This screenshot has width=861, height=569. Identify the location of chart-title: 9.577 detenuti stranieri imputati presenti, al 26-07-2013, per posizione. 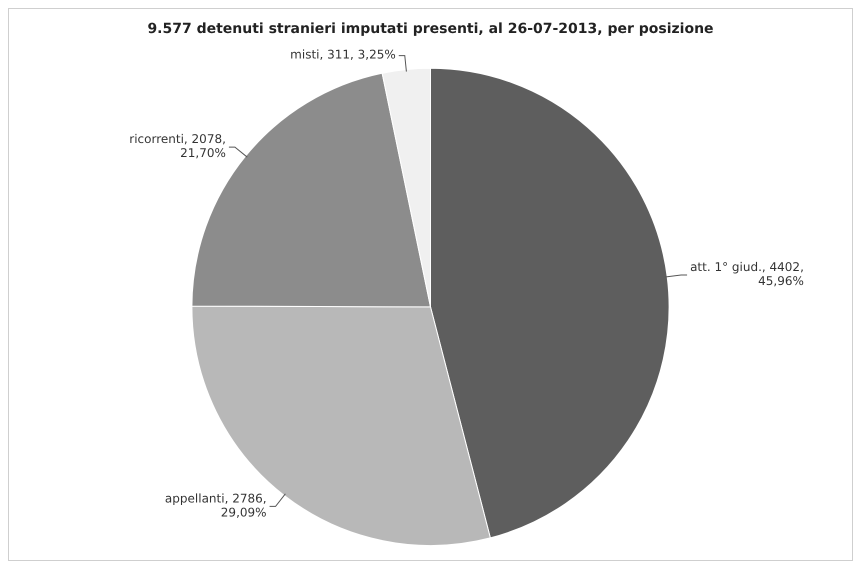
(430, 29).